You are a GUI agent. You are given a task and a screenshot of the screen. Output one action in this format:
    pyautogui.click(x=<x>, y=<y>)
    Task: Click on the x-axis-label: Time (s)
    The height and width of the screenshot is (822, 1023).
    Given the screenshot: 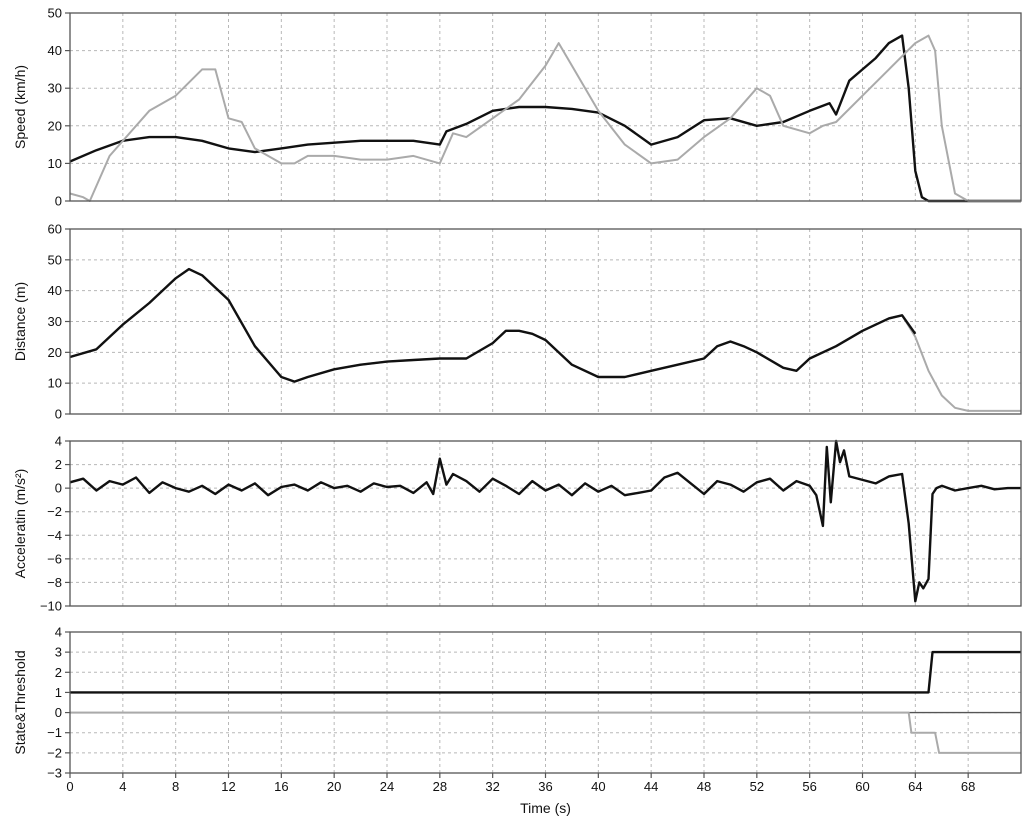 What is the action you would take?
    pyautogui.click(x=545, y=808)
    